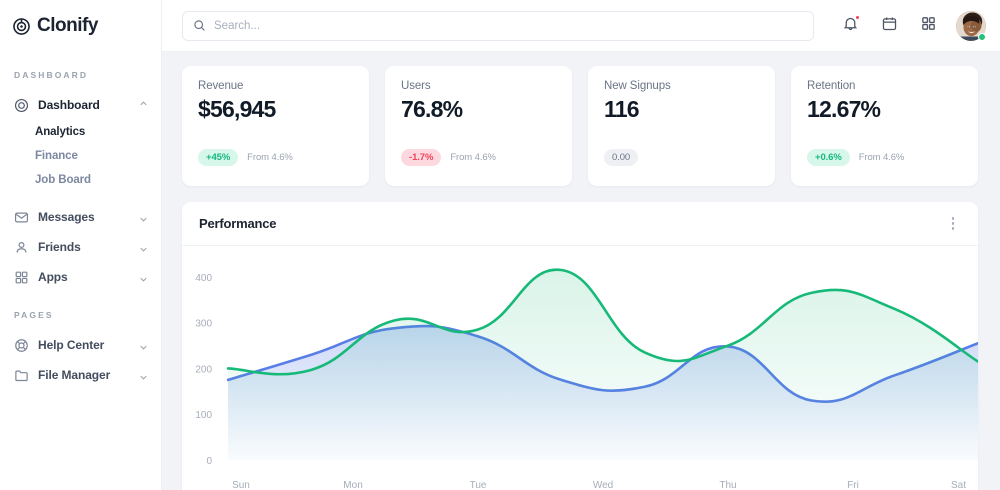 This screenshot has height=490, width=1000. Describe the element at coordinates (218, 158) in the screenshot. I see `status-badge: +45%` at that location.